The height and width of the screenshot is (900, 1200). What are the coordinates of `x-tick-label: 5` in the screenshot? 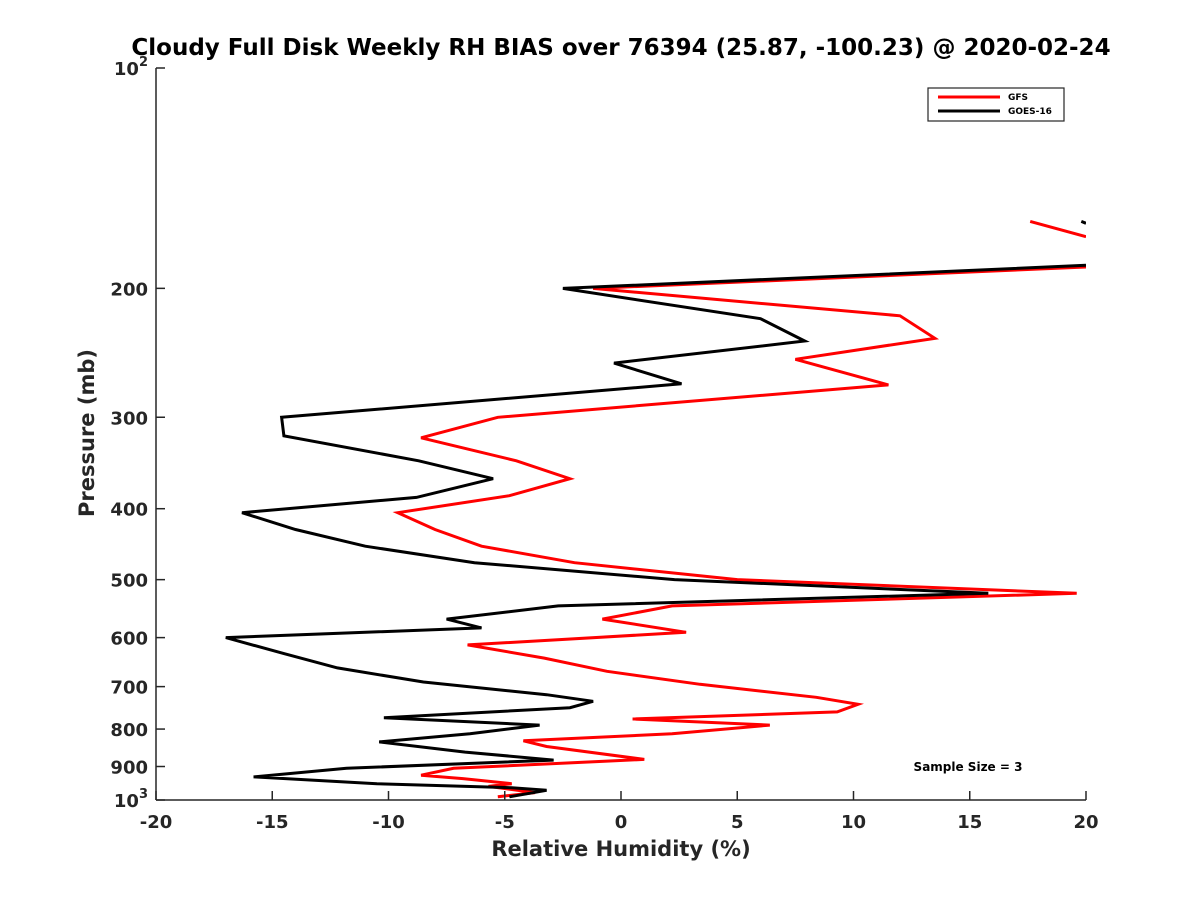 It's located at (737, 822).